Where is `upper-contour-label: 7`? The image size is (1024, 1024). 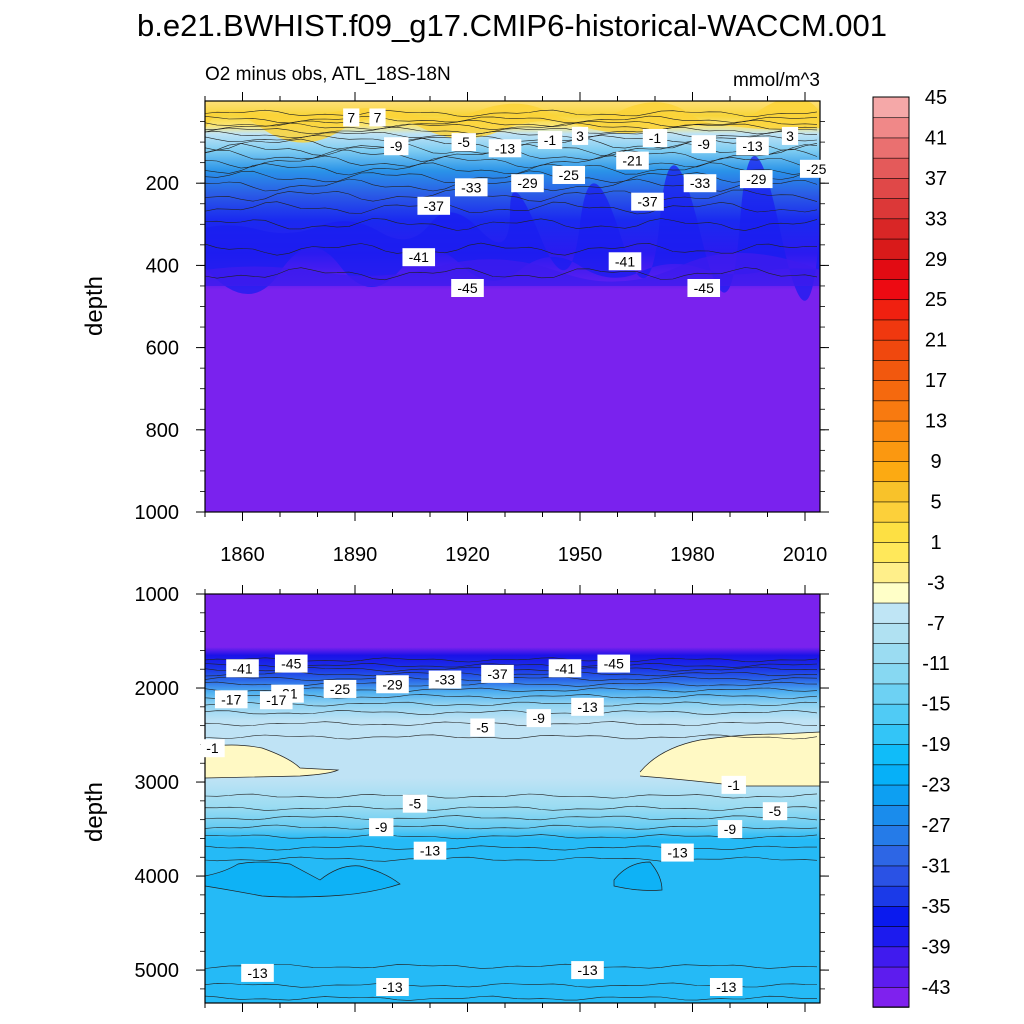
upper-contour-label: 7 is located at coordinates (377, 117).